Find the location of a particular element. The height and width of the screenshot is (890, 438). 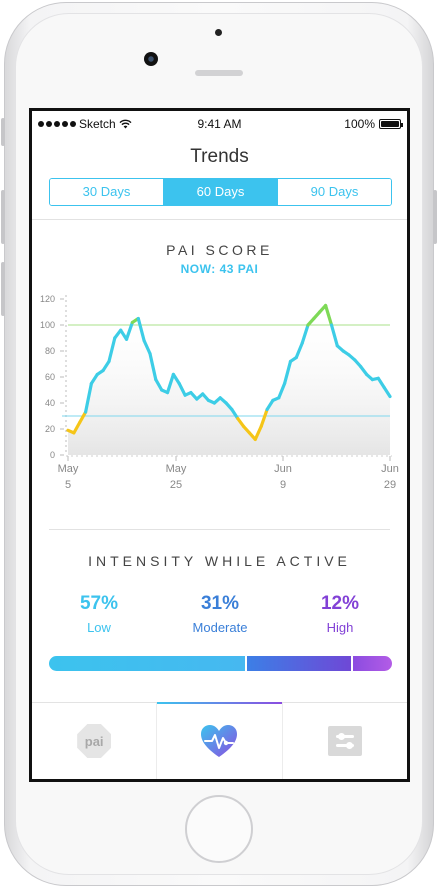

intensity-stats: 57% Low 31% Moderate 12% High is located at coordinates (219, 623).